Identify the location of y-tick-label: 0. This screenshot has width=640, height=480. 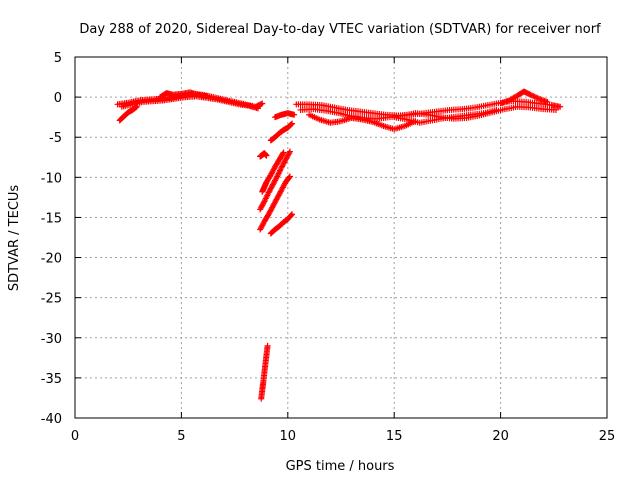
(58, 98).